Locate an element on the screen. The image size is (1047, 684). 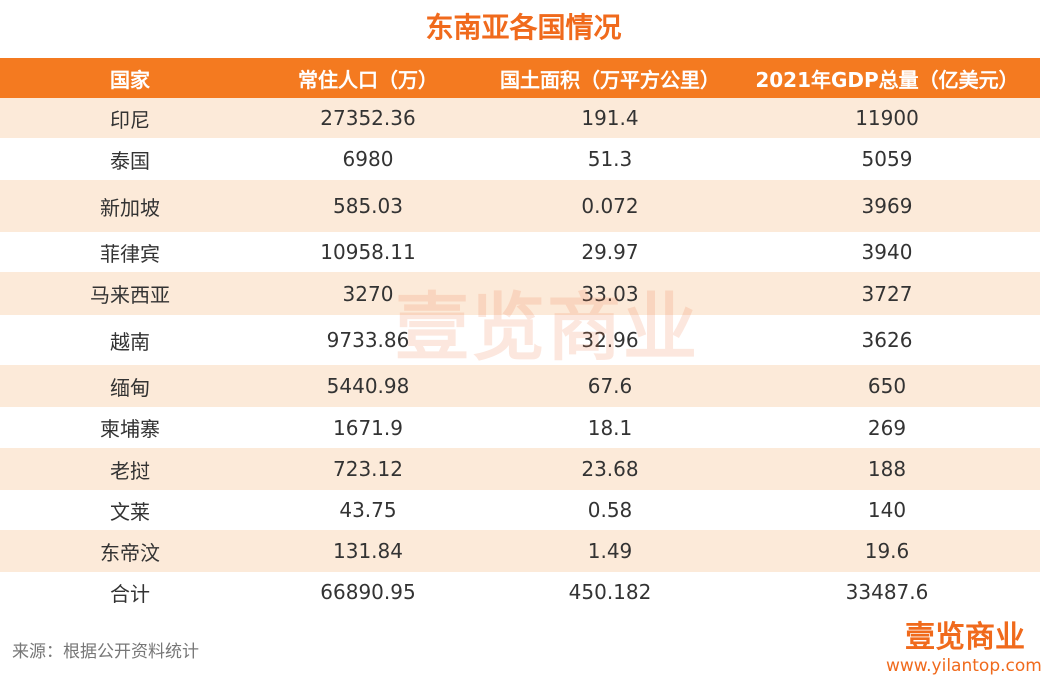
cell: 10958.11 is located at coordinates (368, 252).